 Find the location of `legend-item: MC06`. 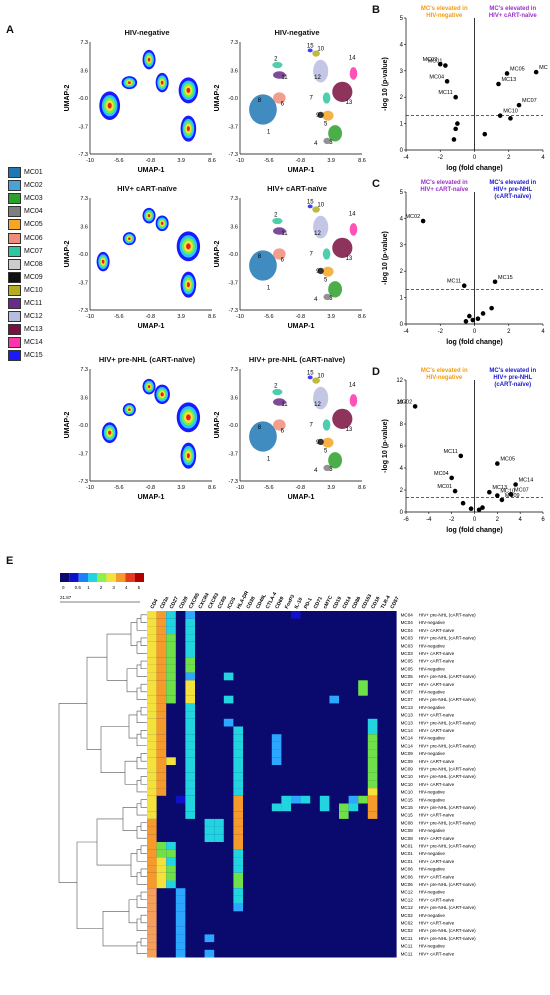

legend-item: MC06 is located at coordinates (25, 237).